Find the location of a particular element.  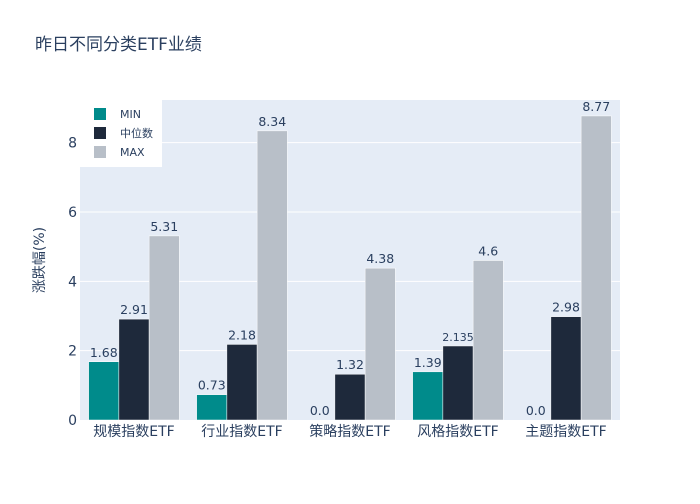

y-tick-label: 2 is located at coordinates (72, 352).